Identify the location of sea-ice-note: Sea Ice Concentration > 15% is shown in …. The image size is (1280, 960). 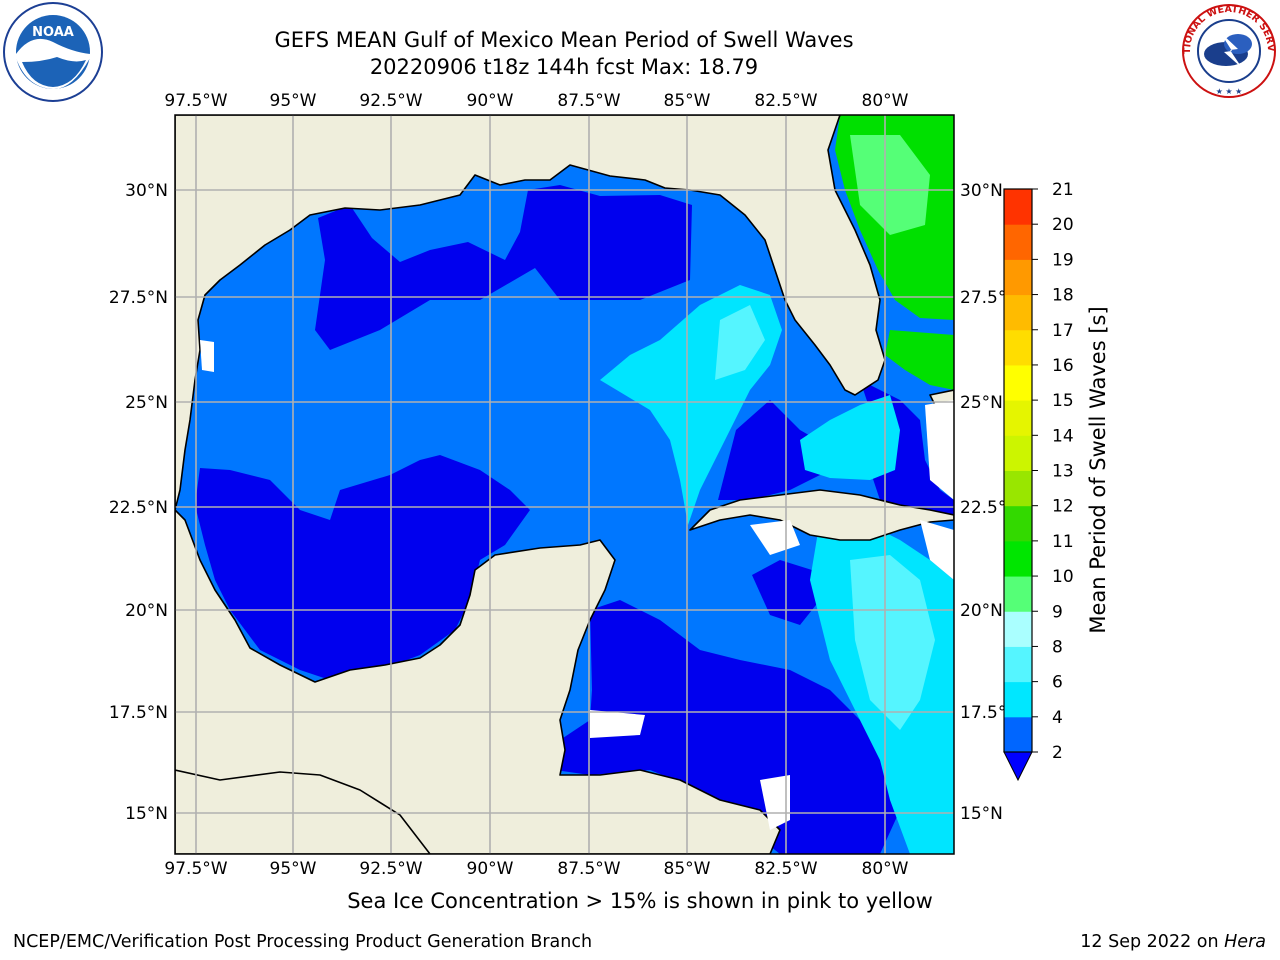
(640, 901).